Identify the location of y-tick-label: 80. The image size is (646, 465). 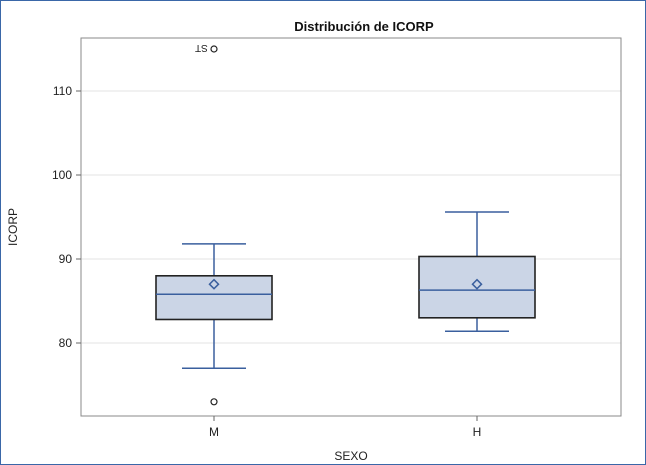
(66, 343).